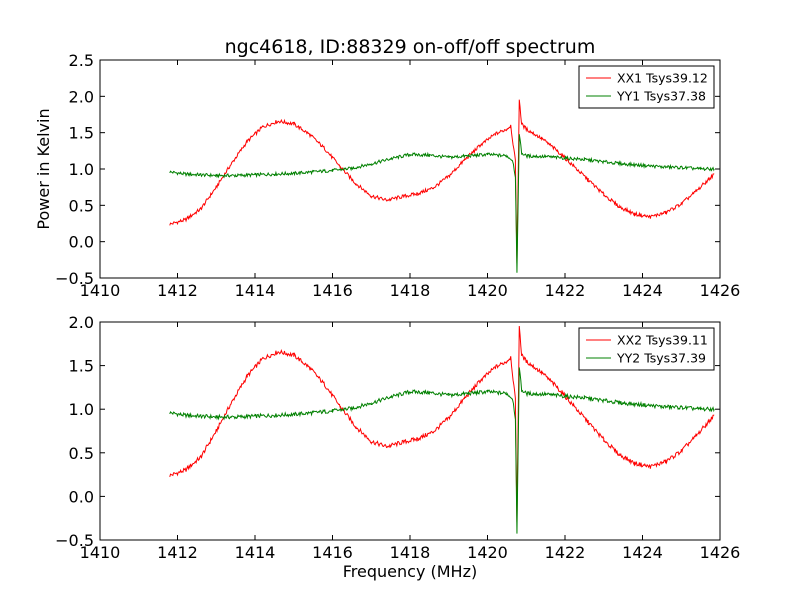  Describe the element at coordinates (662, 78) in the screenshot. I see `legend-label: XX1 Tsys39.12` at that location.